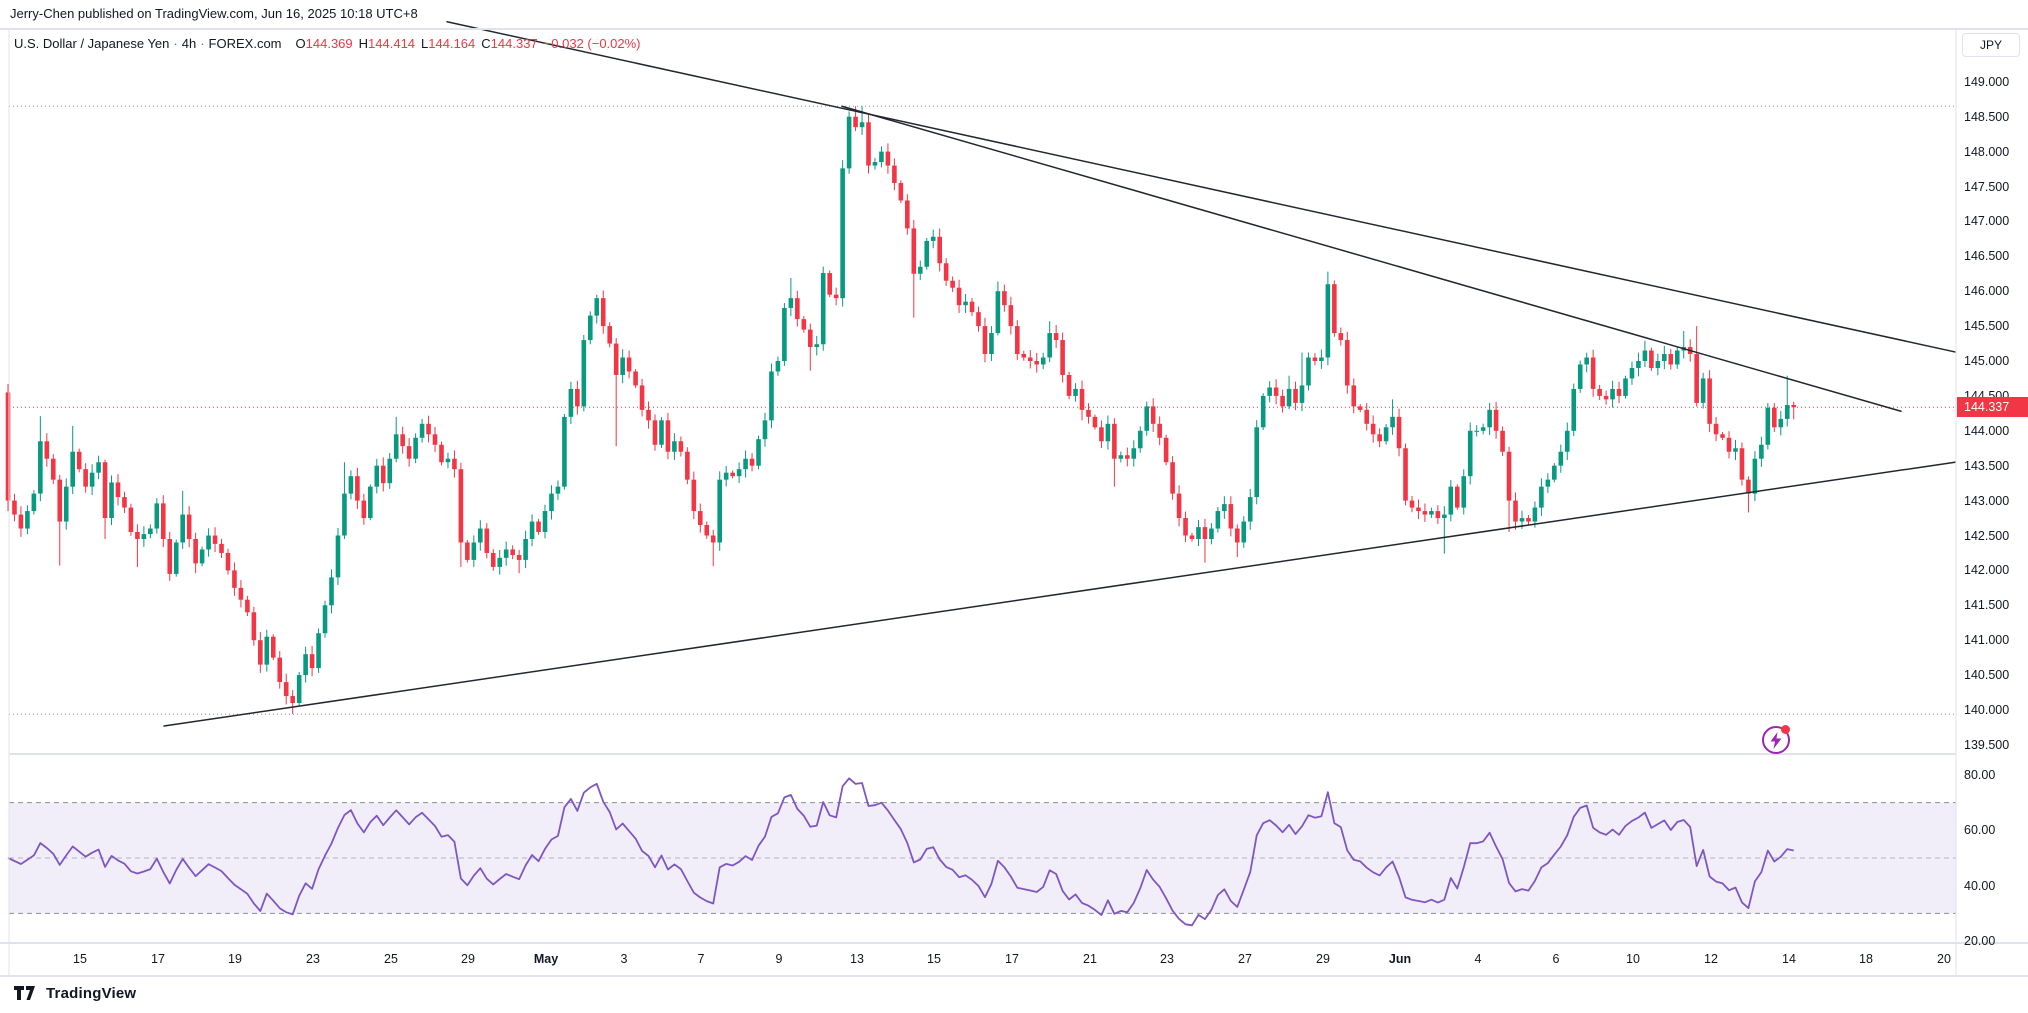 This screenshot has width=2028, height=1013. What do you see at coordinates (1789, 959) in the screenshot?
I see `time-axis-label: 14` at bounding box center [1789, 959].